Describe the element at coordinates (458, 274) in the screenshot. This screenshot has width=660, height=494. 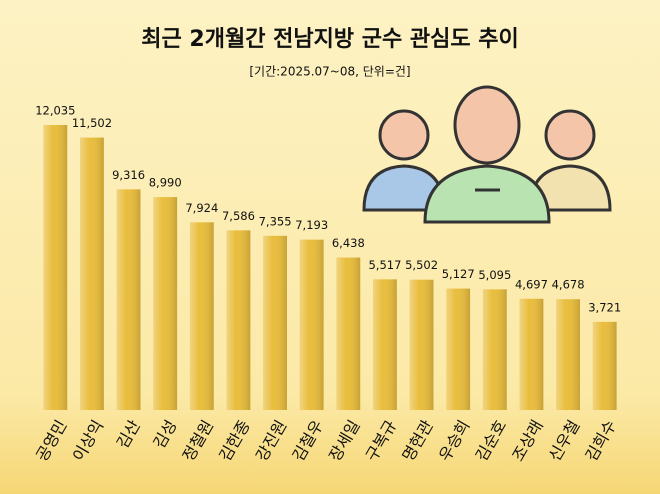
I see `value-label: 5,127` at that location.